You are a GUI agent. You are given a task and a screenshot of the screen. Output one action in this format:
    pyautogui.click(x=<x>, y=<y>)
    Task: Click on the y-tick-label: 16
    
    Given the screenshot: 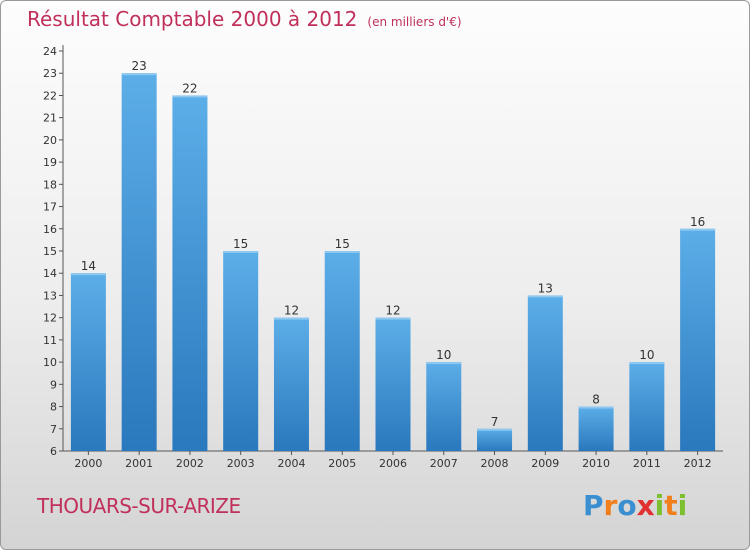 What is the action you would take?
    pyautogui.click(x=50, y=229)
    